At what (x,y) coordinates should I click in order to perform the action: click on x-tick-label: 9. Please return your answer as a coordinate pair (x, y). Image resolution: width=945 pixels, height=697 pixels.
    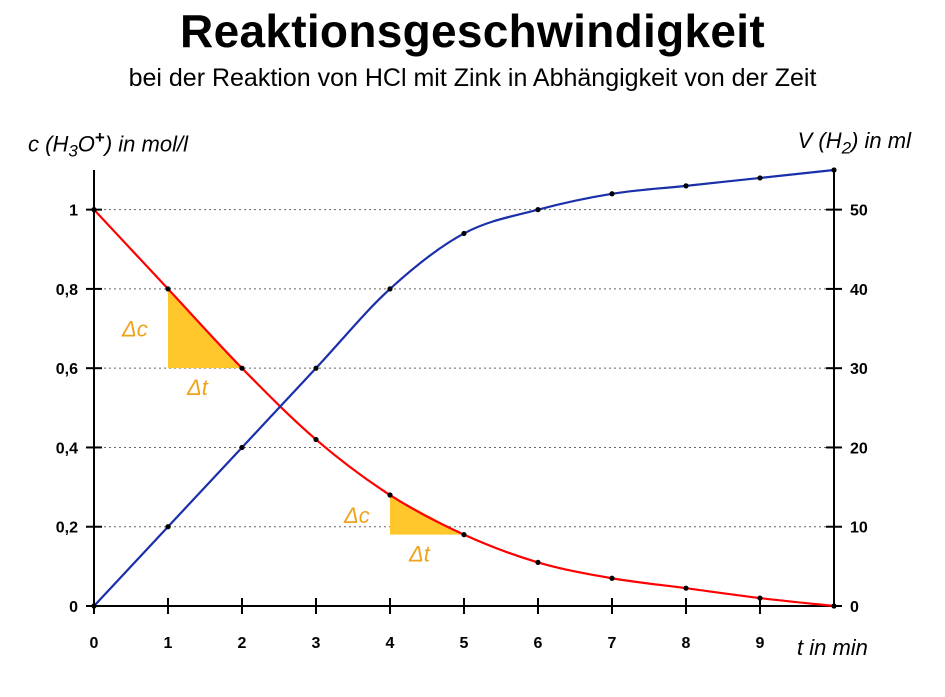
    Looking at the image, I should click on (760, 643).